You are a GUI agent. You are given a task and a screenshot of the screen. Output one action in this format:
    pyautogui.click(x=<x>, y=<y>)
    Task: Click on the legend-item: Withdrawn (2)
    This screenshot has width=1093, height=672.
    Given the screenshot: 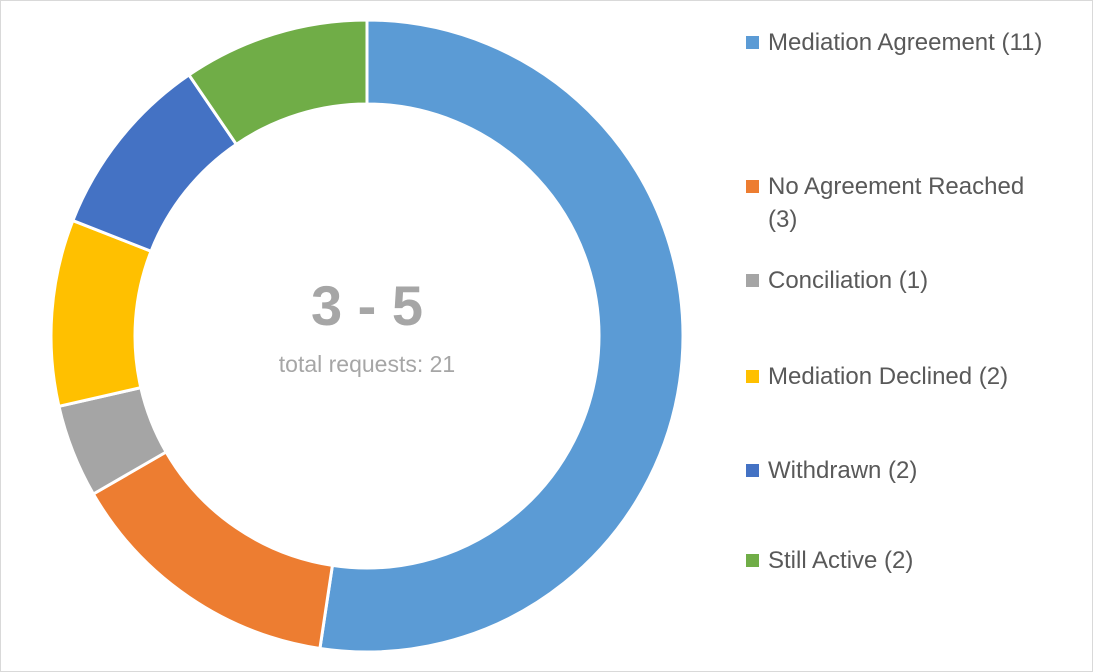 What is the action you would take?
    pyautogui.click(x=898, y=470)
    